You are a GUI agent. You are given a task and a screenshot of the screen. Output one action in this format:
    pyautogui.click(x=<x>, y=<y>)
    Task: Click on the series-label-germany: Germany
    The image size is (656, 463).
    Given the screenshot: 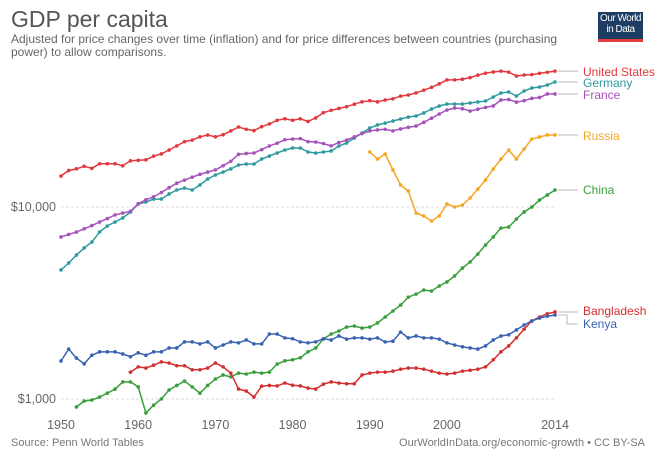 What is the action you would take?
    pyautogui.click(x=607, y=83)
    